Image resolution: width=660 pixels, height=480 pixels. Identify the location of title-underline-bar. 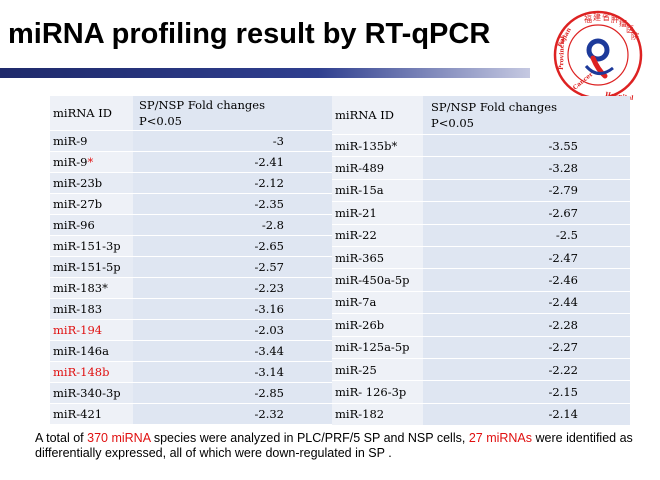
(265, 73).